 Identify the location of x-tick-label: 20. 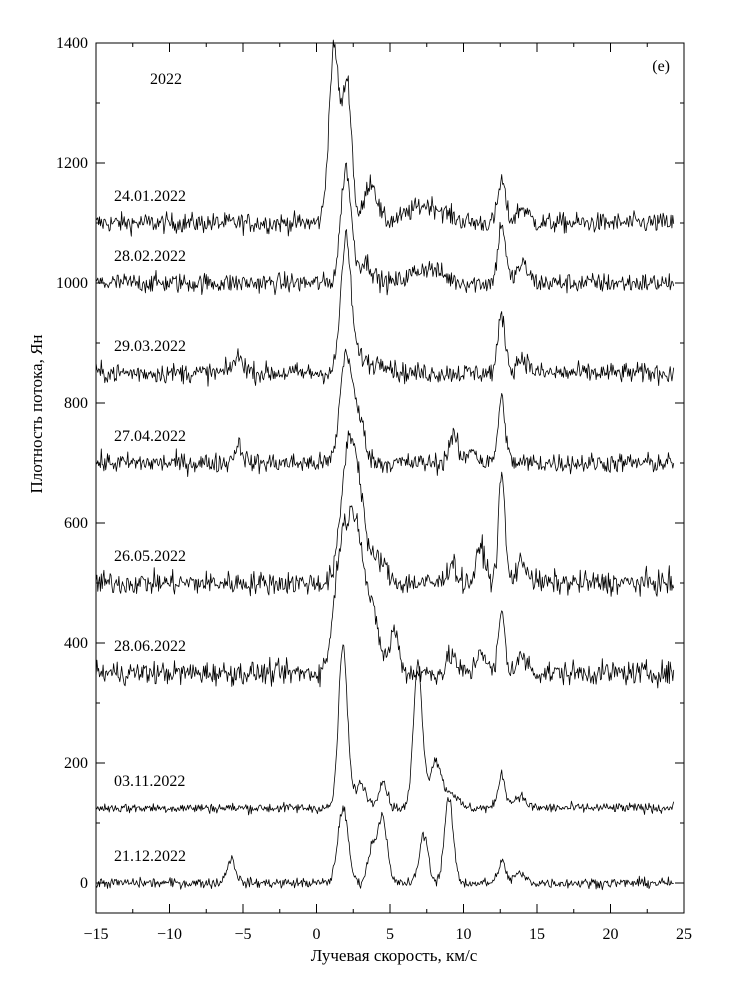
(611, 934).